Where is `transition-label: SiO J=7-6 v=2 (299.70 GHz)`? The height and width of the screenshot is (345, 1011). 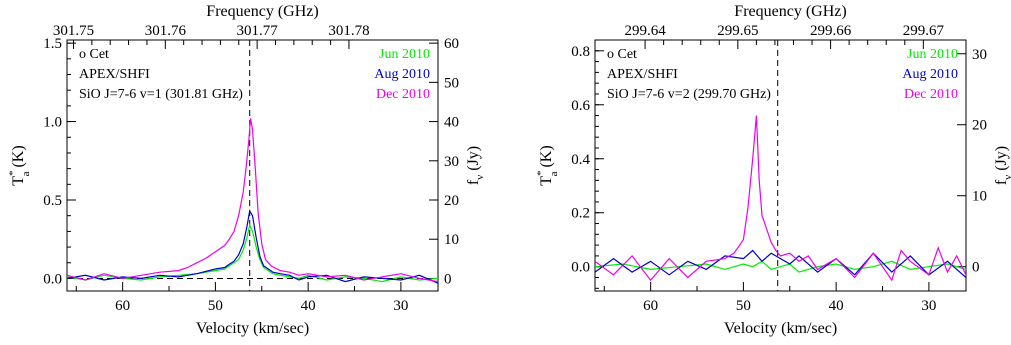
transition-label: SiO J=7-6 v=2 (299.70 GHz) is located at coordinates (689, 94).